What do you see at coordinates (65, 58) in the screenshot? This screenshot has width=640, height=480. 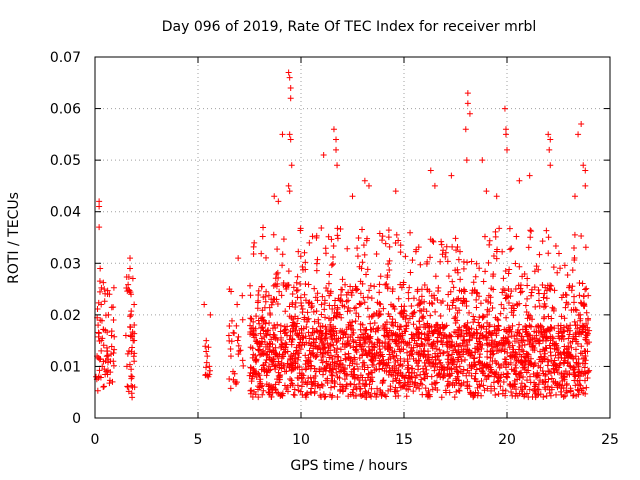 I see `y-tick-label: 0.07` at bounding box center [65, 58].